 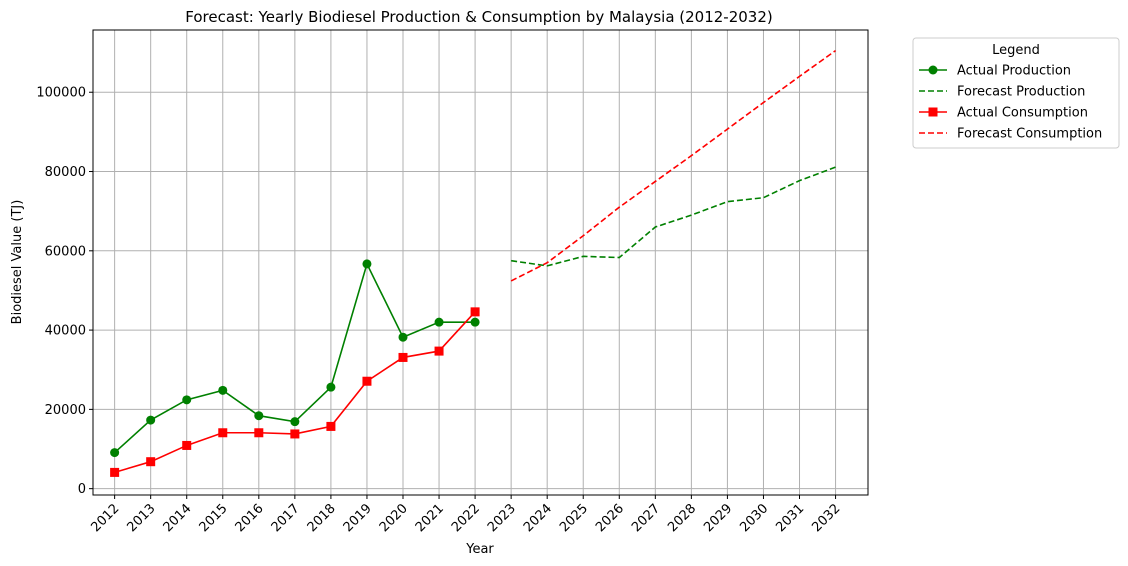 What do you see at coordinates (322, 518) in the screenshot?
I see `x-tick-label: 2018` at bounding box center [322, 518].